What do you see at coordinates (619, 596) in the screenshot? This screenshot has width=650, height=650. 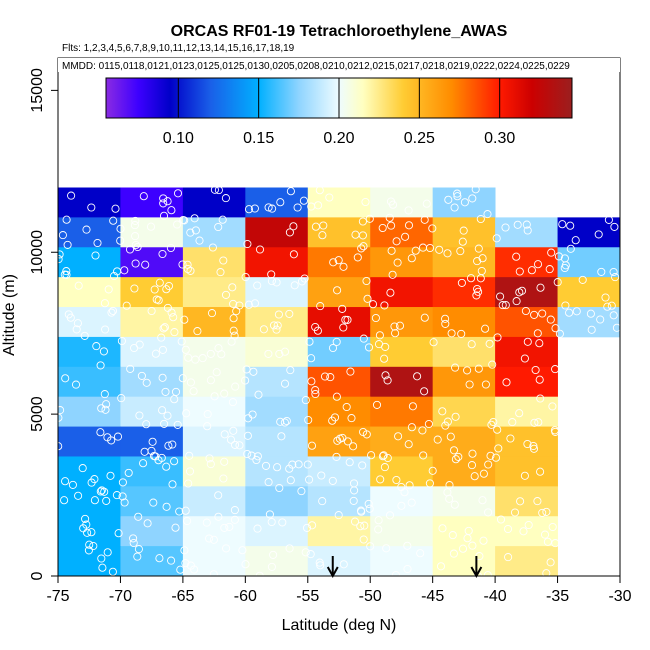 I see `x-tick-label: -30` at bounding box center [619, 596].